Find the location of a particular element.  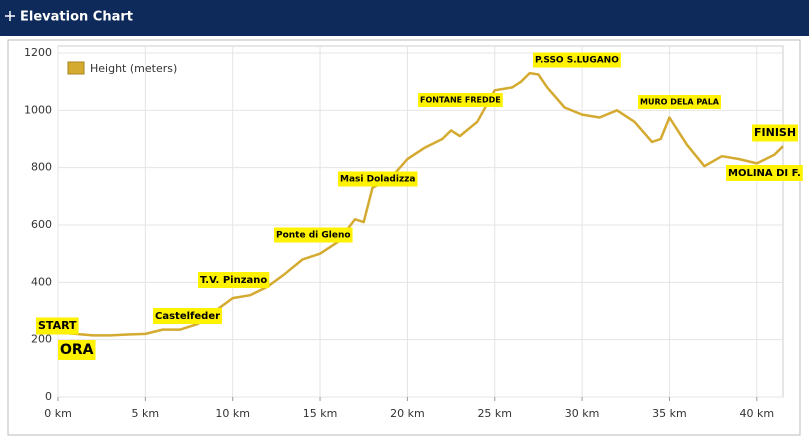

annotation: P.SSO S.LUGANO is located at coordinates (577, 61).